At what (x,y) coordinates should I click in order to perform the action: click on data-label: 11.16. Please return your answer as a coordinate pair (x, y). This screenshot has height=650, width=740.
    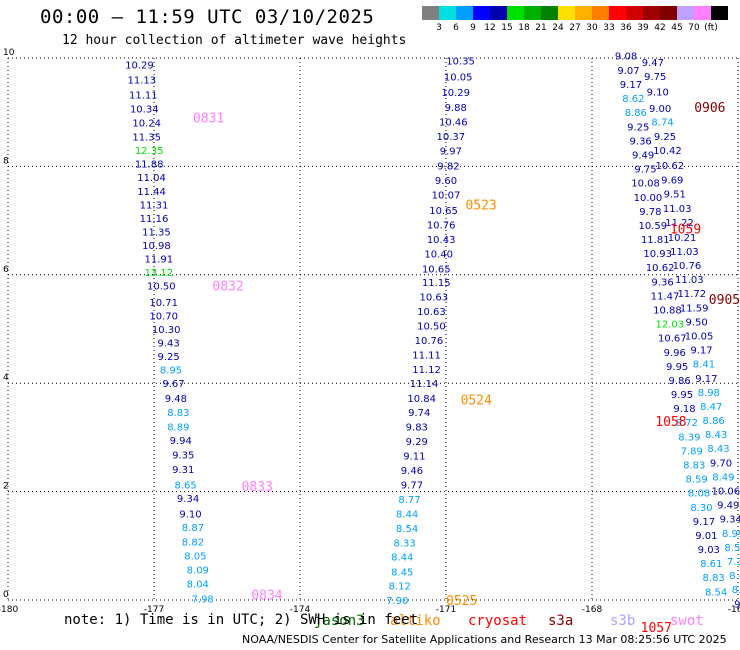
    Looking at the image, I should click on (154, 219).